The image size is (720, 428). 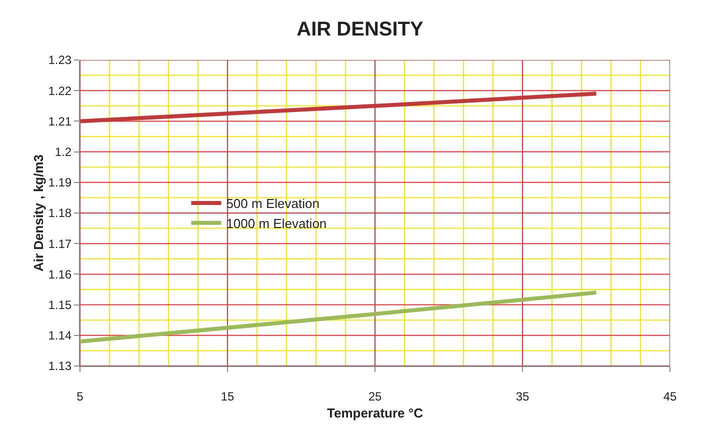 I want to click on y-tick-label: 1.19, so click(x=60, y=183).